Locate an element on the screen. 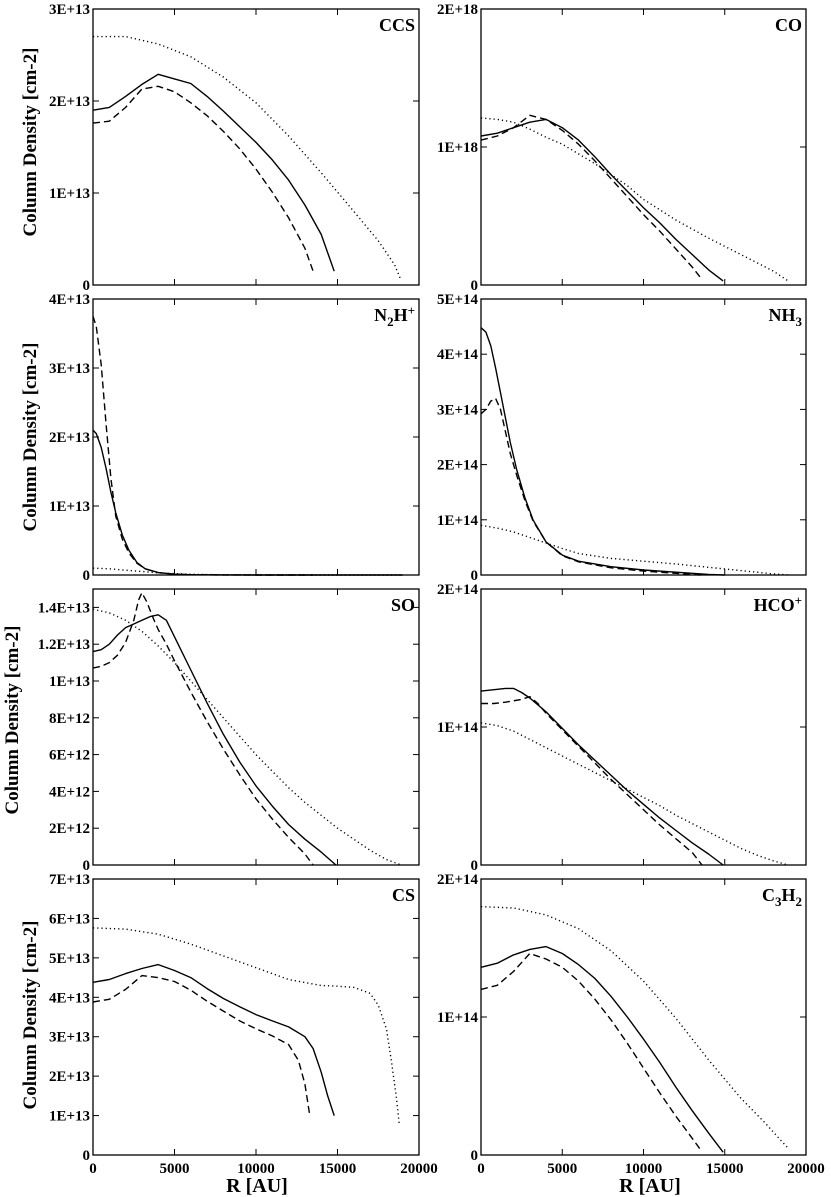 This screenshot has height=1197, width=831. panel-title-n2h-: N2H+ is located at coordinates (394, 316).